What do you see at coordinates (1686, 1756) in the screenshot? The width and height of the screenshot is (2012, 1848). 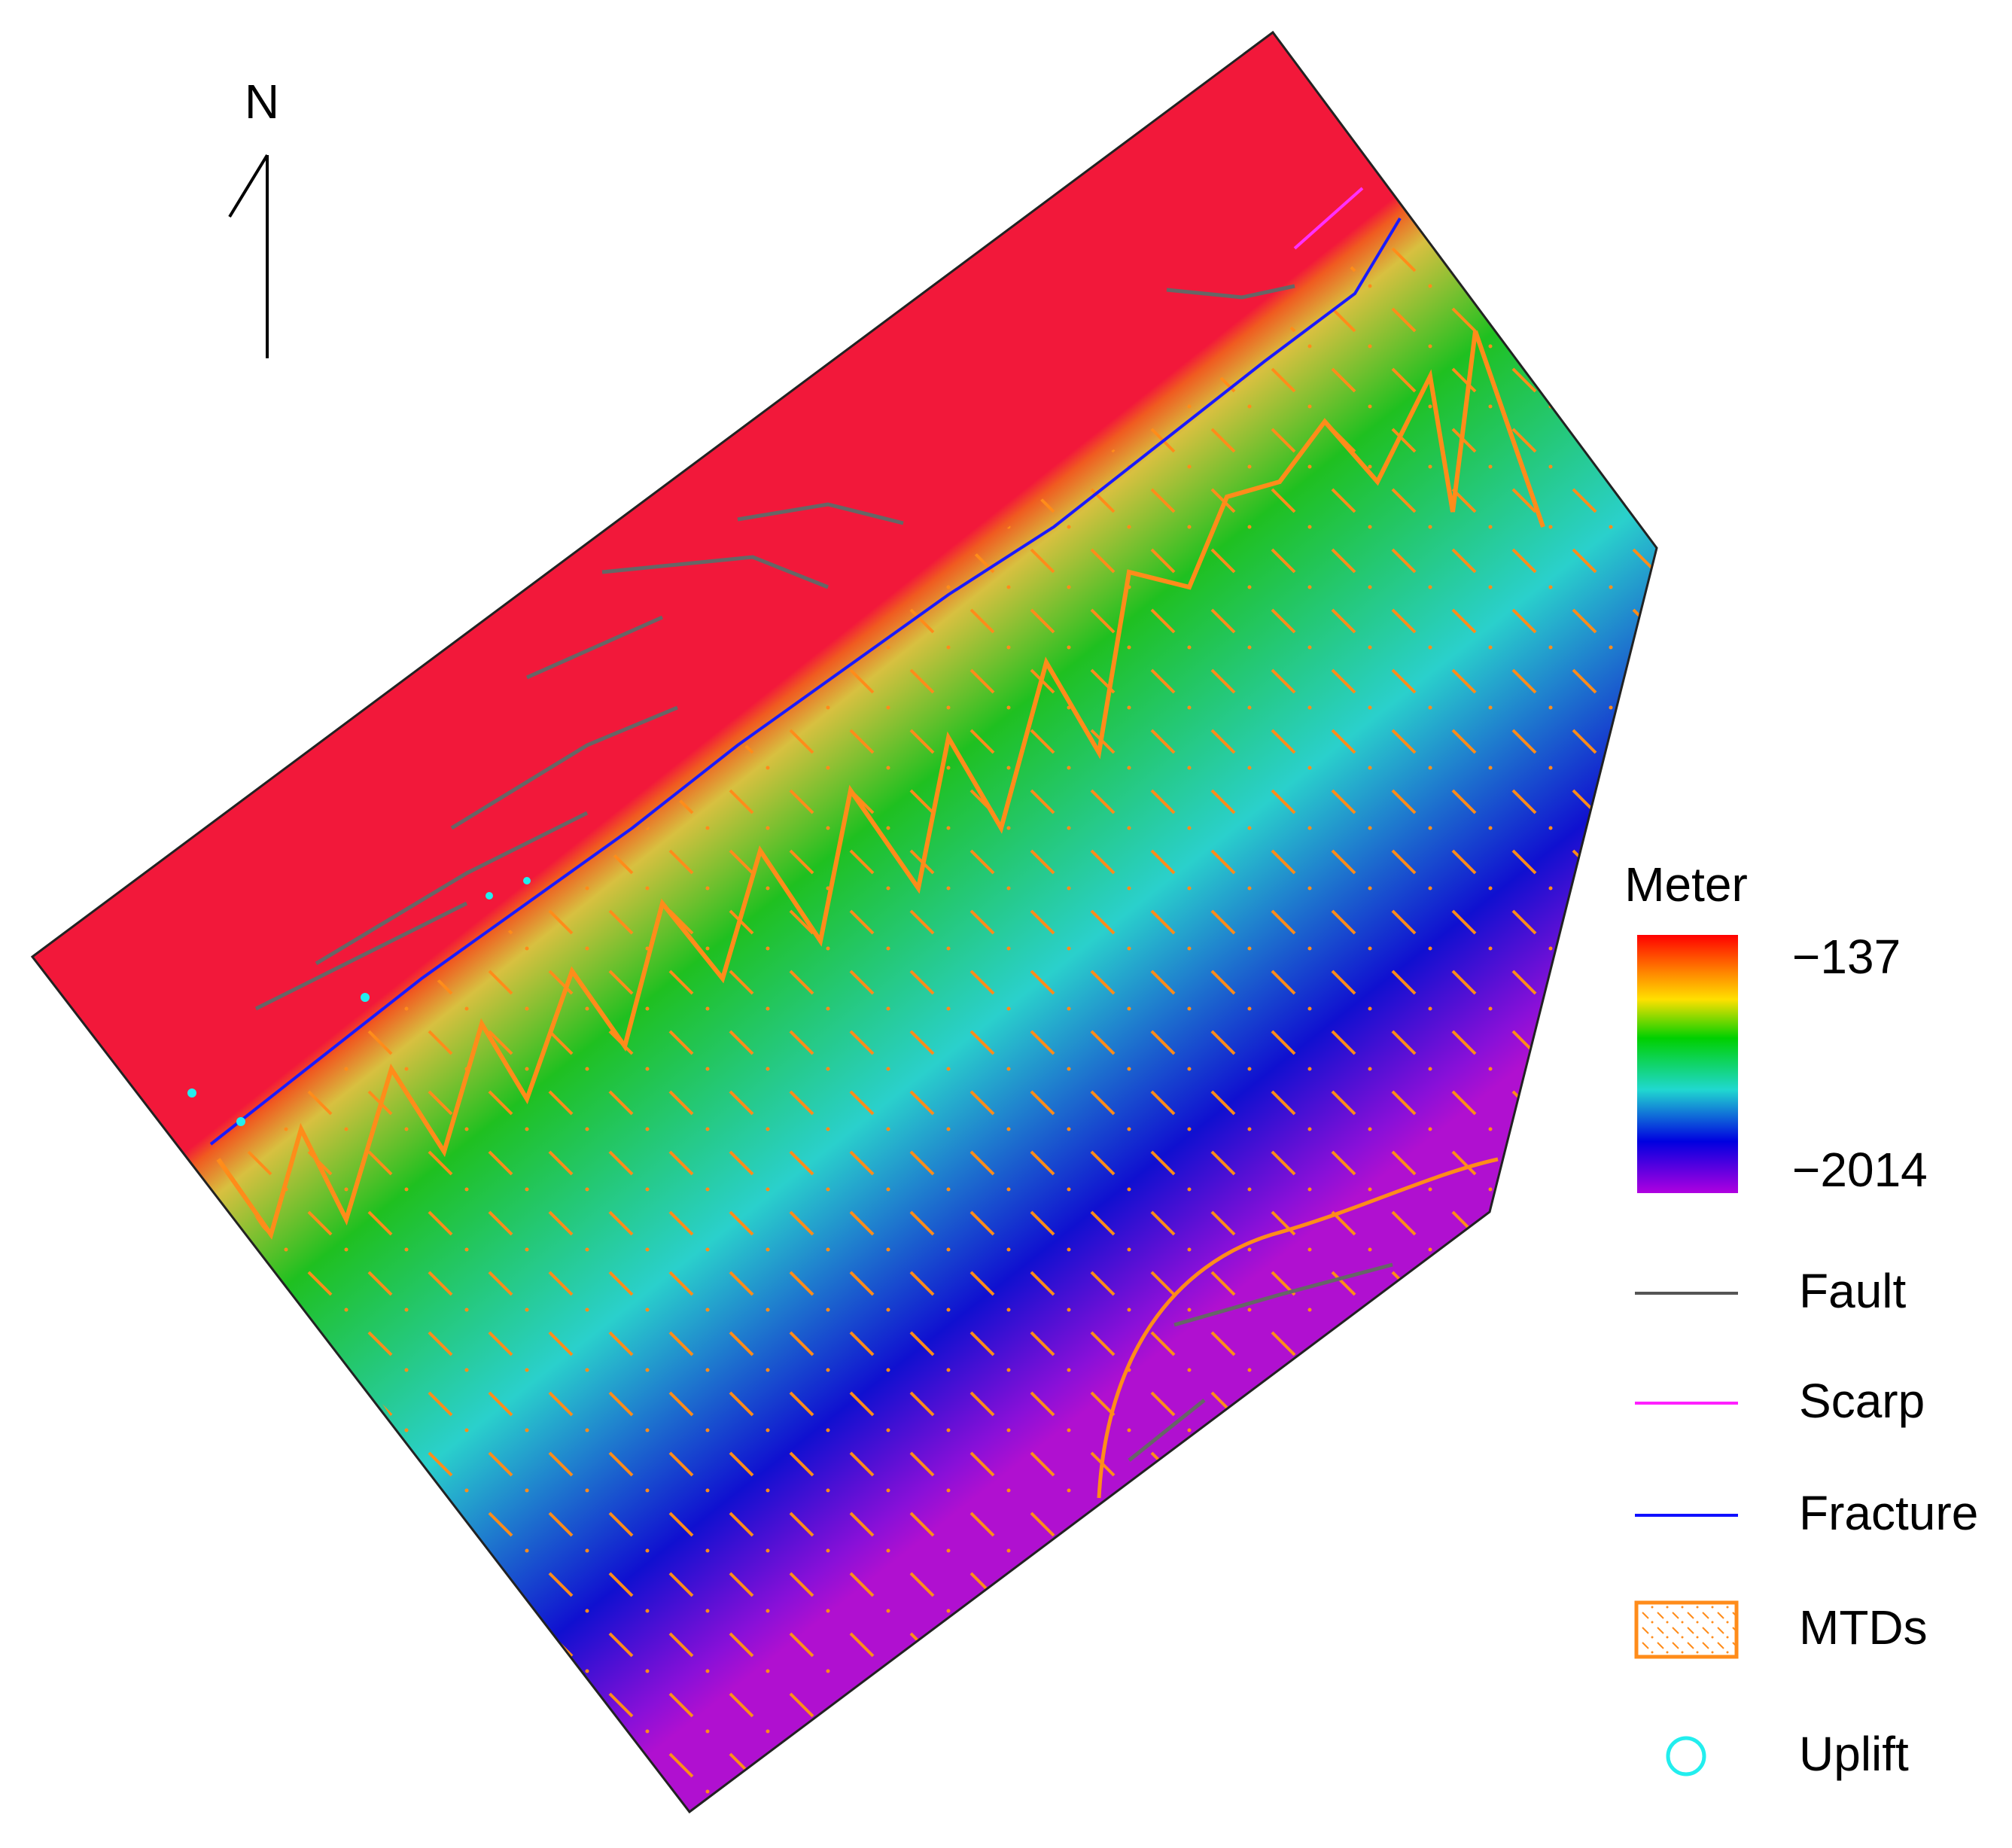 I see `uplift-symbol` at bounding box center [1686, 1756].